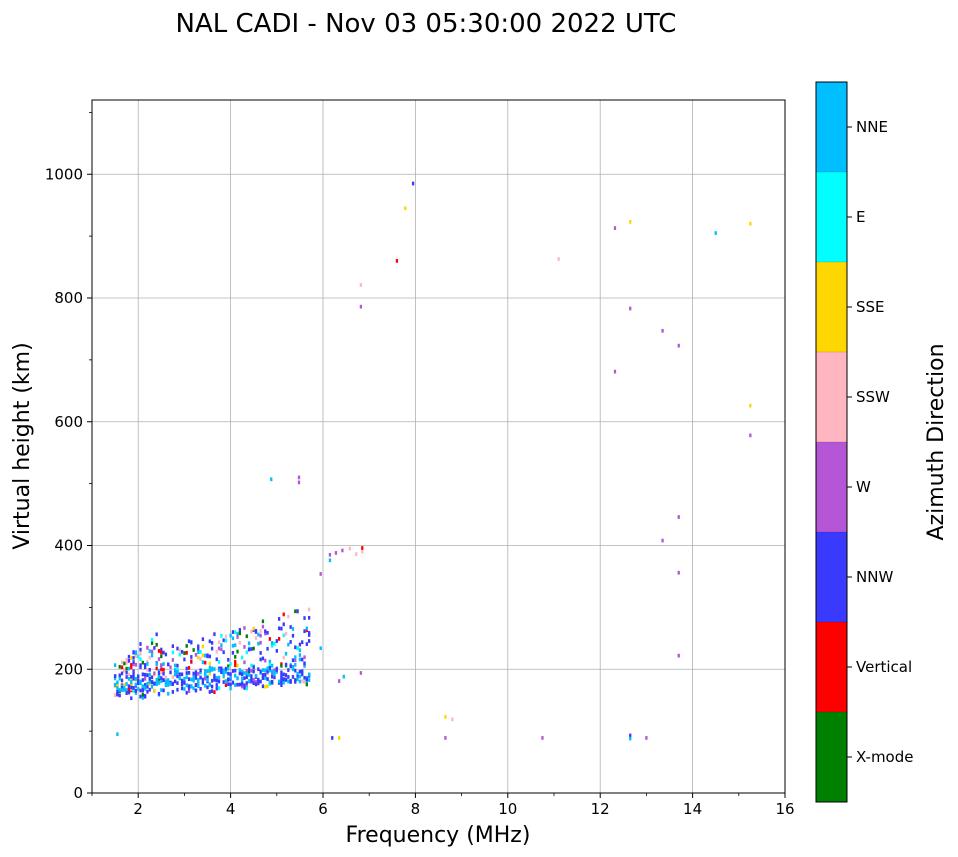 This screenshot has width=958, height=857. What do you see at coordinates (831, 127) in the screenshot?
I see `colorbar-segment` at bounding box center [831, 127].